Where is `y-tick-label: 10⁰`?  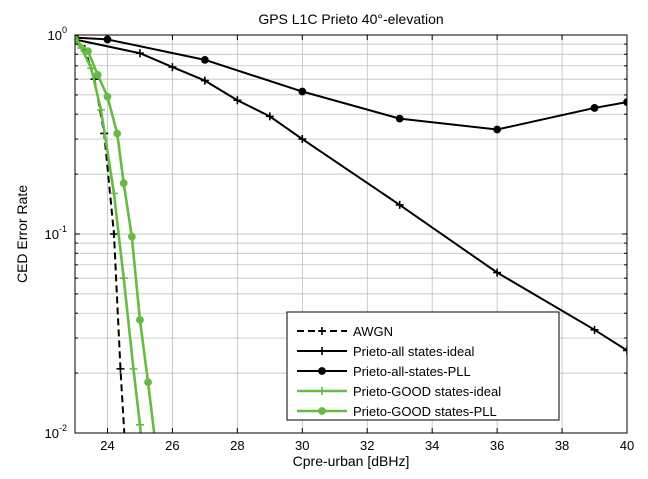 y-tick-label: 10⁰ is located at coordinates (57, 34).